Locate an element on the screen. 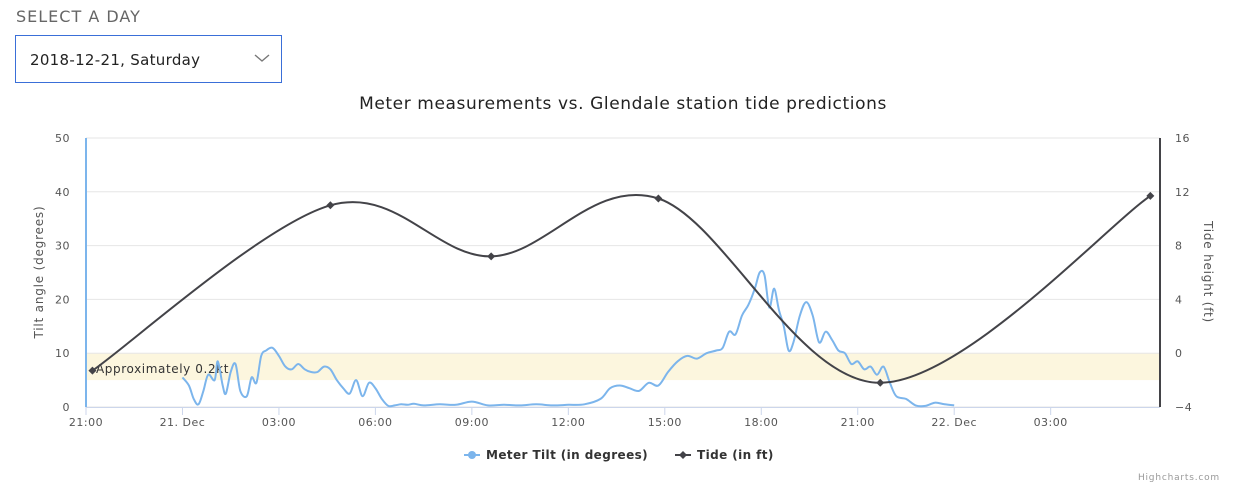 This screenshot has height=504, width=1235. plot-band: Approximately 0.2kt is located at coordinates (623, 367).